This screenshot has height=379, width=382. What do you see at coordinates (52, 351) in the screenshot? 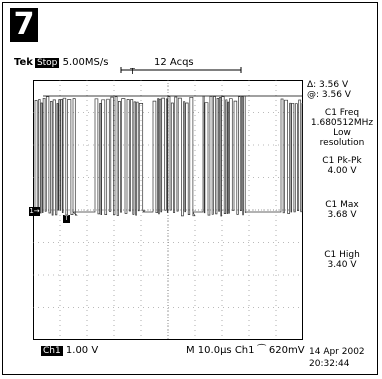
I see `ch1-tag: Ch1` at bounding box center [52, 351].